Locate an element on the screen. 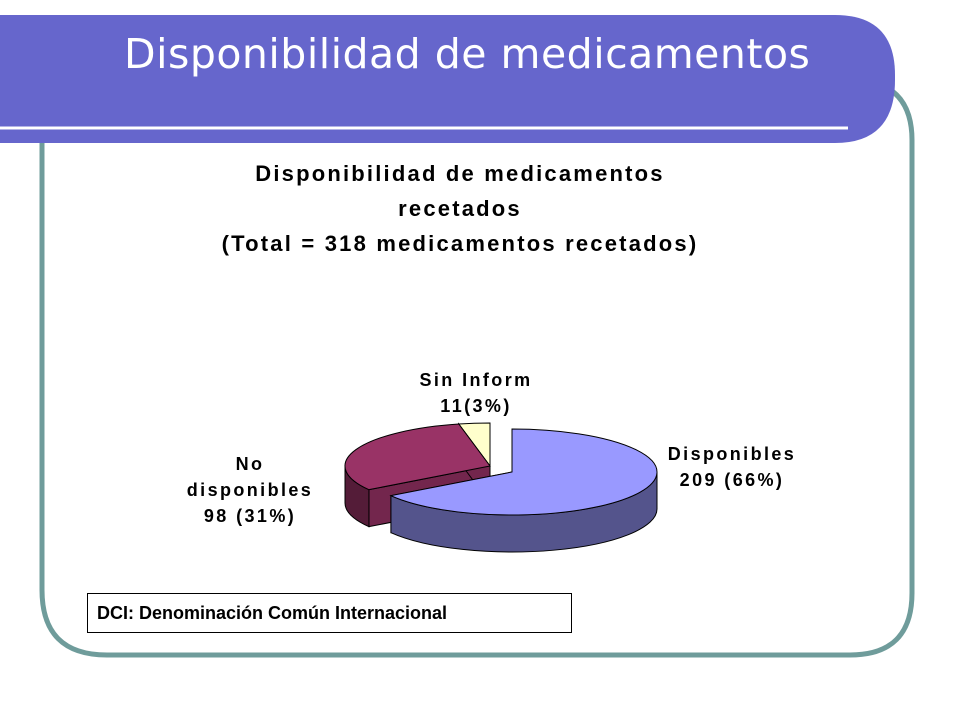  label-no-disponibles-value: 98 (31%) is located at coordinates (250, 516).